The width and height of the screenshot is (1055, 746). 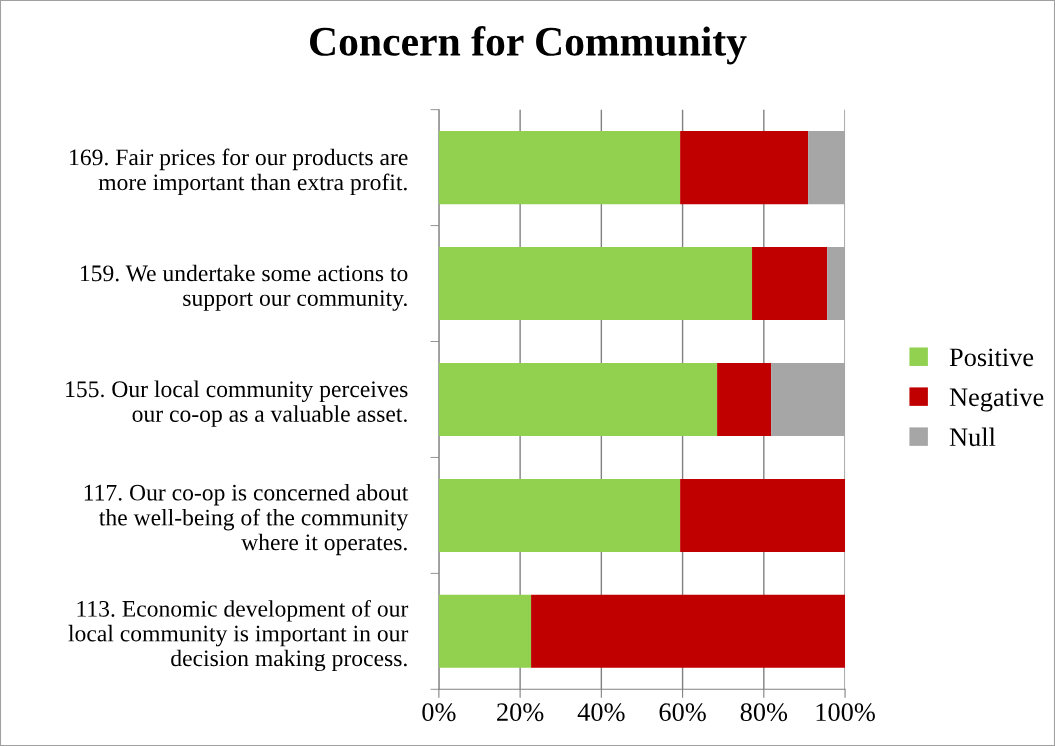 I want to click on x-tick-label: 60%, so click(x=682, y=712).